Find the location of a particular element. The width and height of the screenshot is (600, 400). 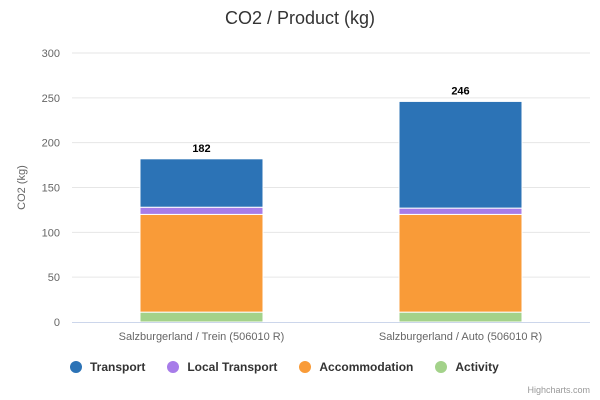

credits-link: Highcharts.com is located at coordinates (558, 390).